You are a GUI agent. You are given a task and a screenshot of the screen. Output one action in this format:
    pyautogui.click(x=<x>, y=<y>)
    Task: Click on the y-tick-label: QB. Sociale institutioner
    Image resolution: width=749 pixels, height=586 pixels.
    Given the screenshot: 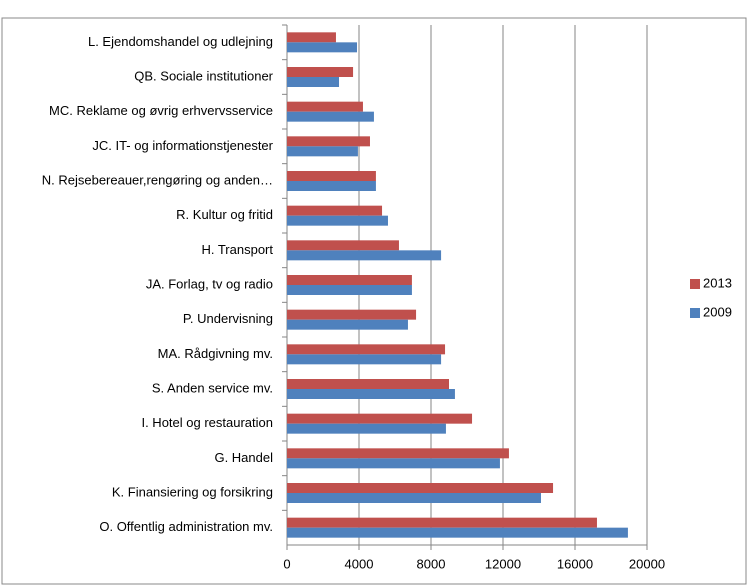 What is the action you would take?
    pyautogui.click(x=203, y=75)
    